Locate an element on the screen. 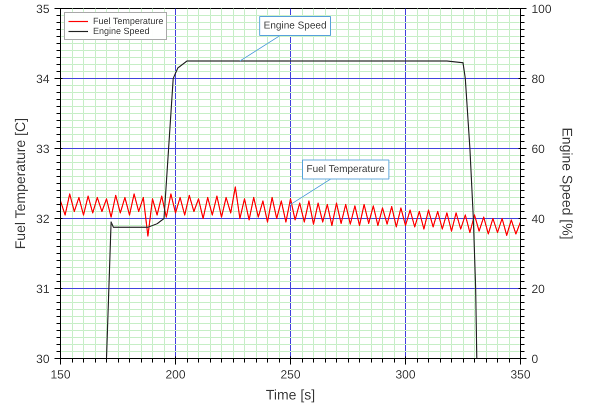 This screenshot has width=596, height=409. x-tick-label: 150 is located at coordinates (60, 375).